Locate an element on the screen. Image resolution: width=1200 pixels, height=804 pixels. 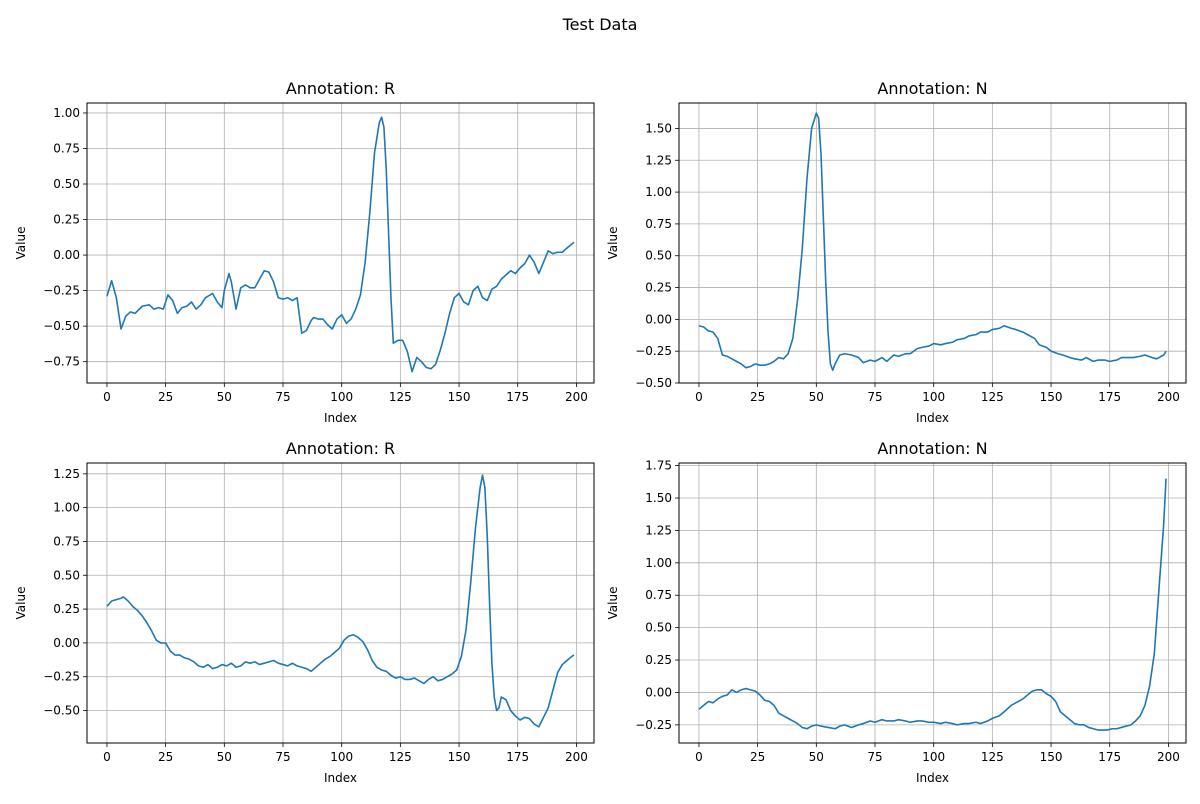
figure-suptitle: Test Data is located at coordinates (600, 24).